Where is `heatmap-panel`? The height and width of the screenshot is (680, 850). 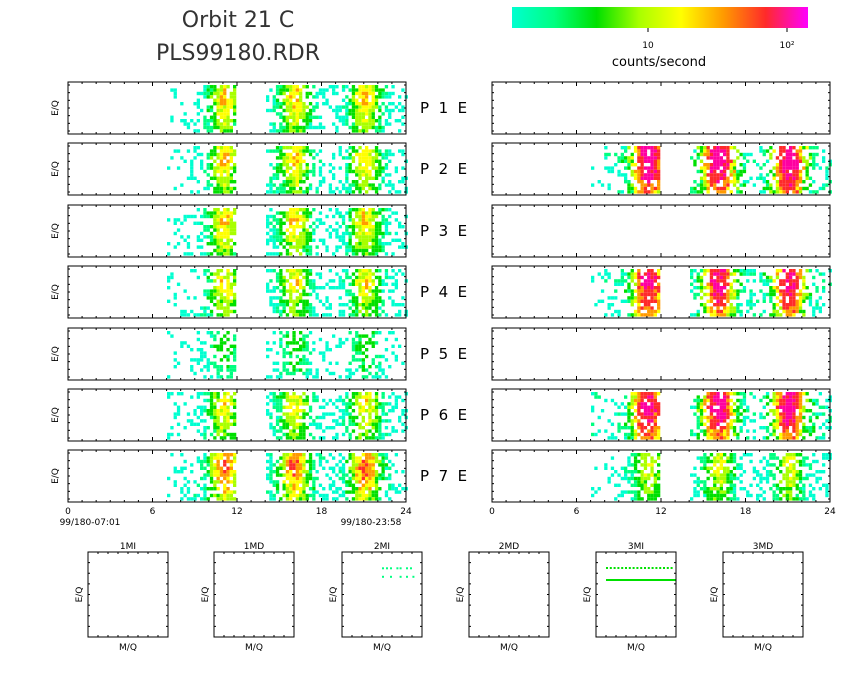
heatmap-panel is located at coordinates (661, 108).